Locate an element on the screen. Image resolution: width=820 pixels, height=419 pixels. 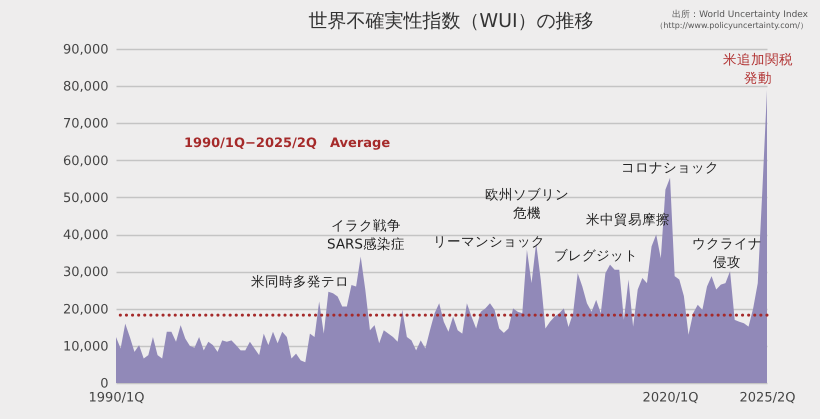
y-tick-label: 70,000 is located at coordinates (85, 124).